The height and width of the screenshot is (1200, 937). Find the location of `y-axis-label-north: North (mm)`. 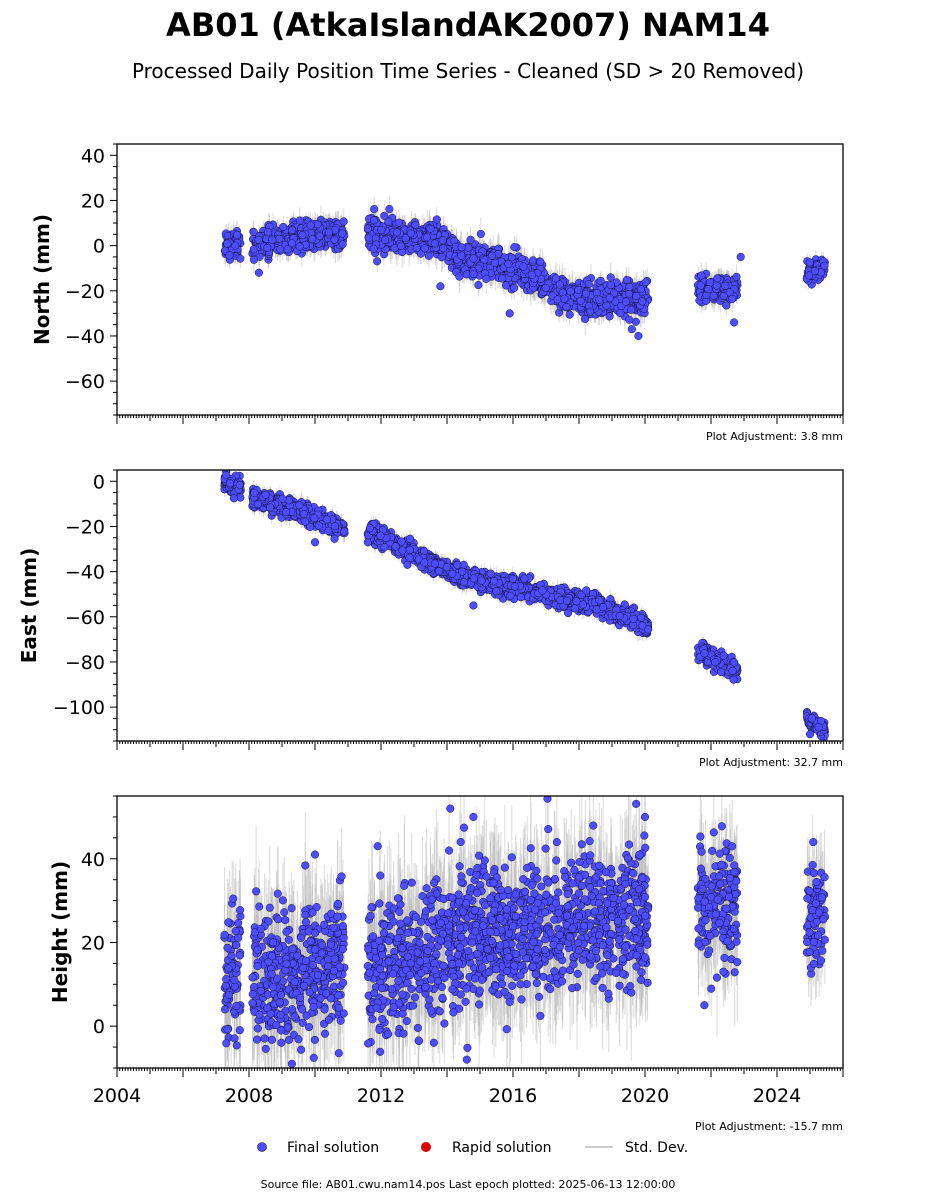

y-axis-label-north: North (mm) is located at coordinates (42, 279).